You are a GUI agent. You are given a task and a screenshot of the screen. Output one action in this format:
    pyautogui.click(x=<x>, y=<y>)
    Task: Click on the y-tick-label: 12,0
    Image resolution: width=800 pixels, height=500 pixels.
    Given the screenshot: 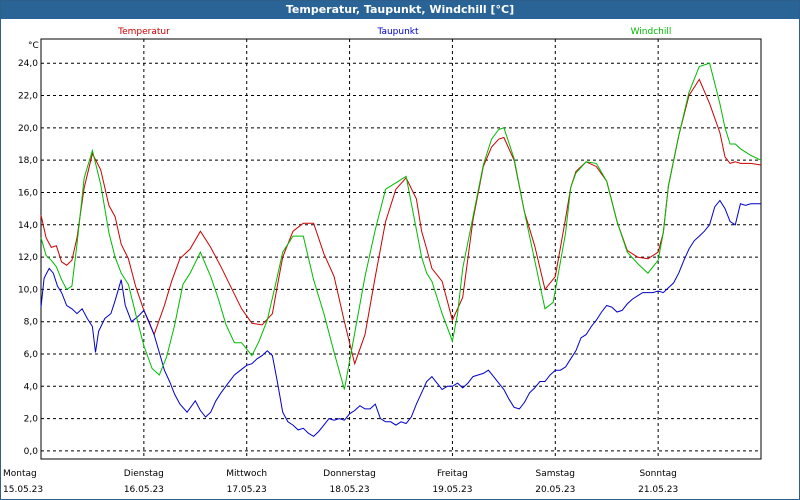 What is the action you would take?
    pyautogui.click(x=28, y=258)
    